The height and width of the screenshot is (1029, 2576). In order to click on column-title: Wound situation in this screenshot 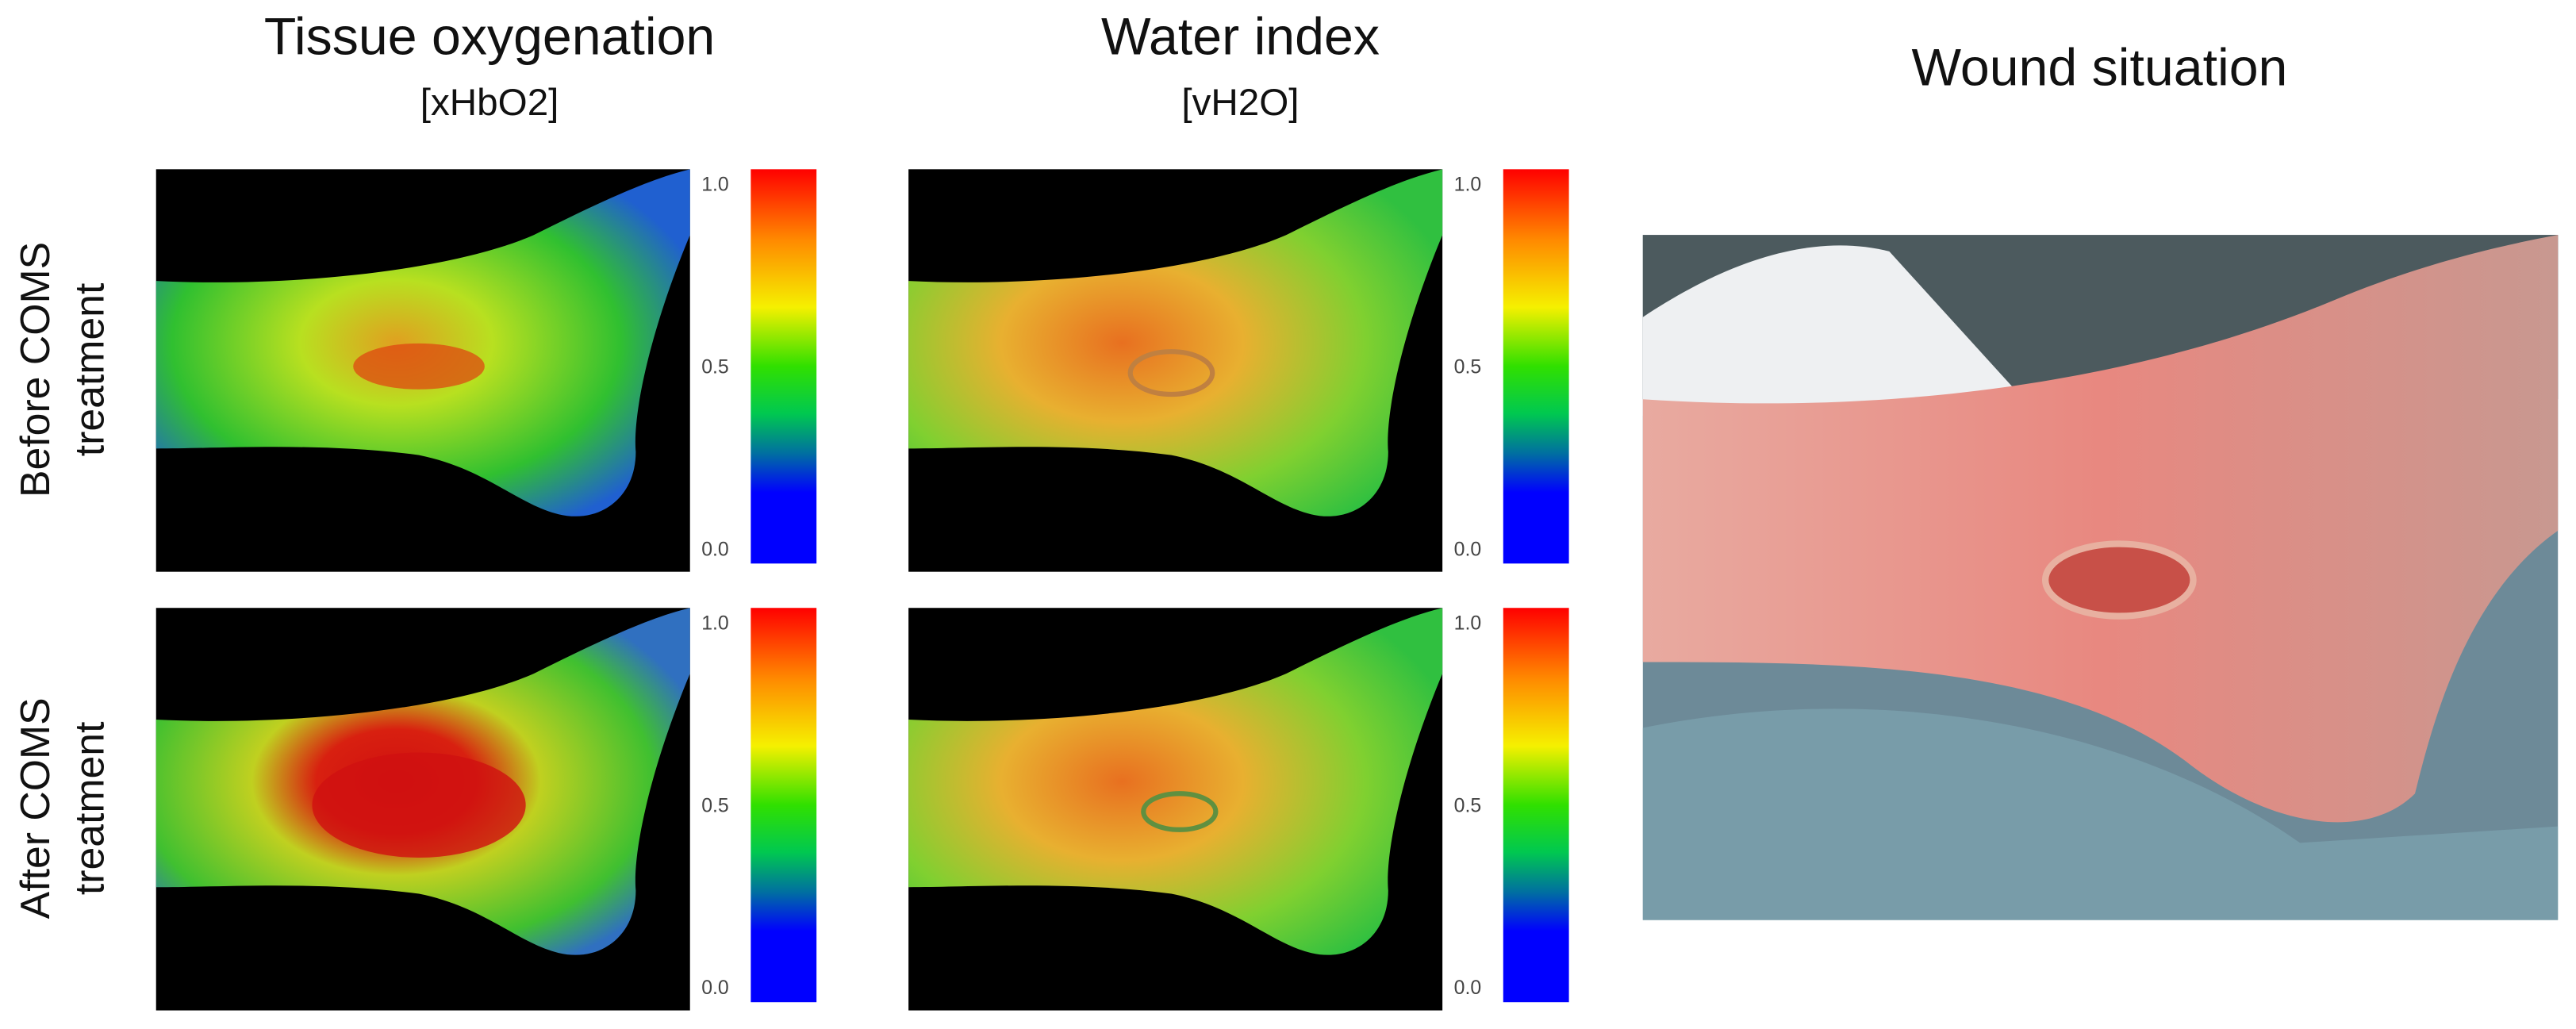, I will do `click(2100, 68)`.